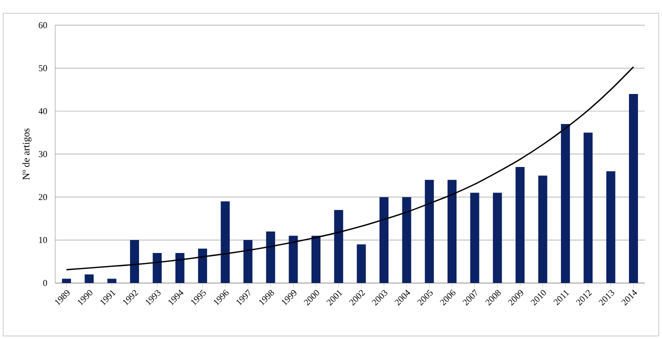 The width and height of the screenshot is (662, 339). I want to click on y-tick-label: 60, so click(43, 25).